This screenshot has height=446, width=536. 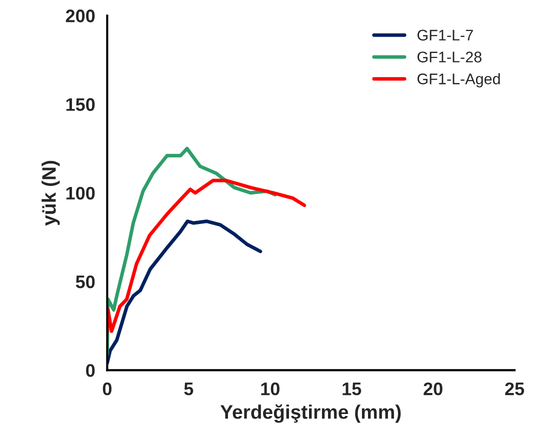 What do you see at coordinates (51, 193) in the screenshot?
I see `y-axis-title: yük (N)` at bounding box center [51, 193].